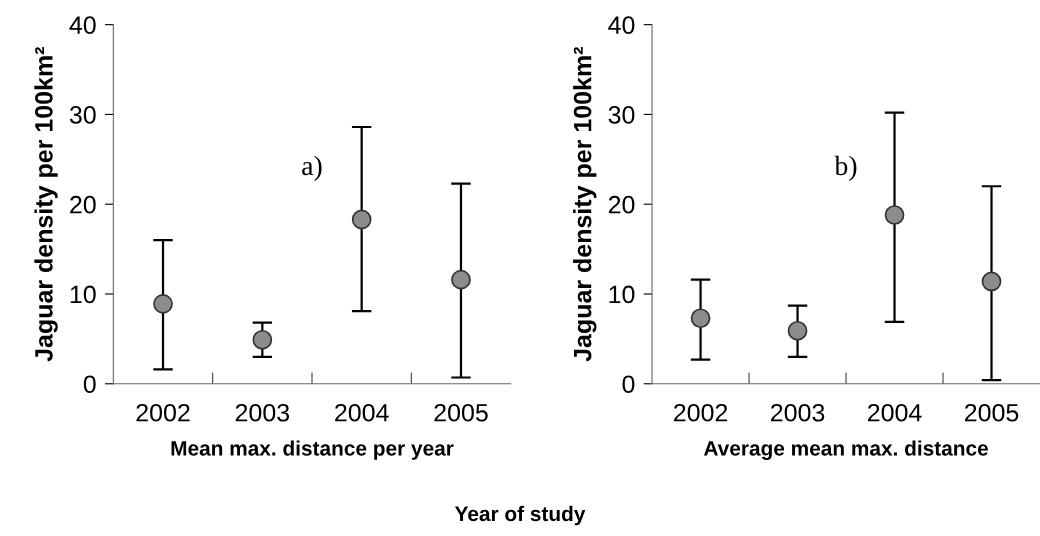 This screenshot has height=536, width=1040. What do you see at coordinates (312, 450) in the screenshot?
I see `x-axis-title: Mean max. distance per year` at bounding box center [312, 450].